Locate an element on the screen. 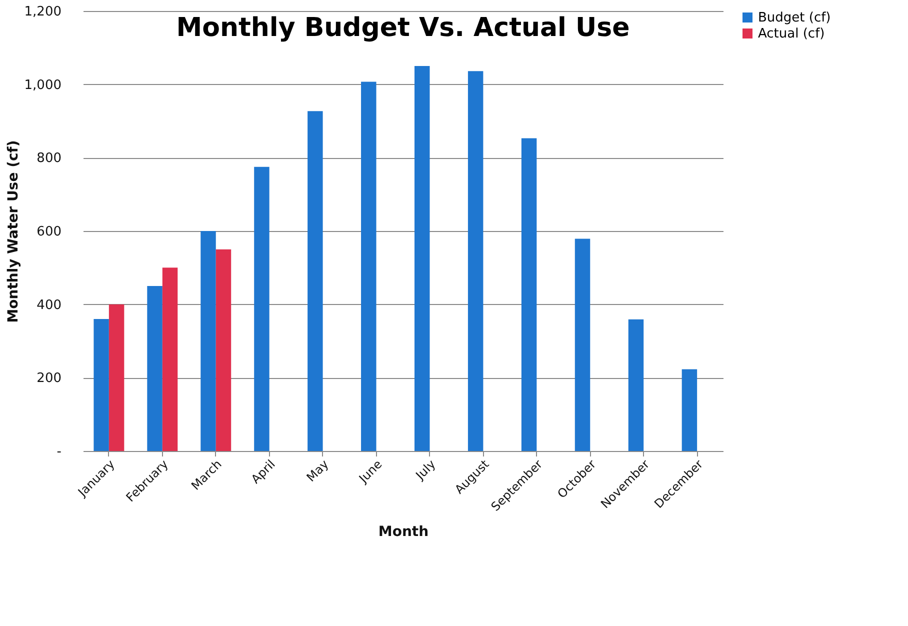  chart-title: Monthly Budget Vs. Actual Use is located at coordinates (403, 28).